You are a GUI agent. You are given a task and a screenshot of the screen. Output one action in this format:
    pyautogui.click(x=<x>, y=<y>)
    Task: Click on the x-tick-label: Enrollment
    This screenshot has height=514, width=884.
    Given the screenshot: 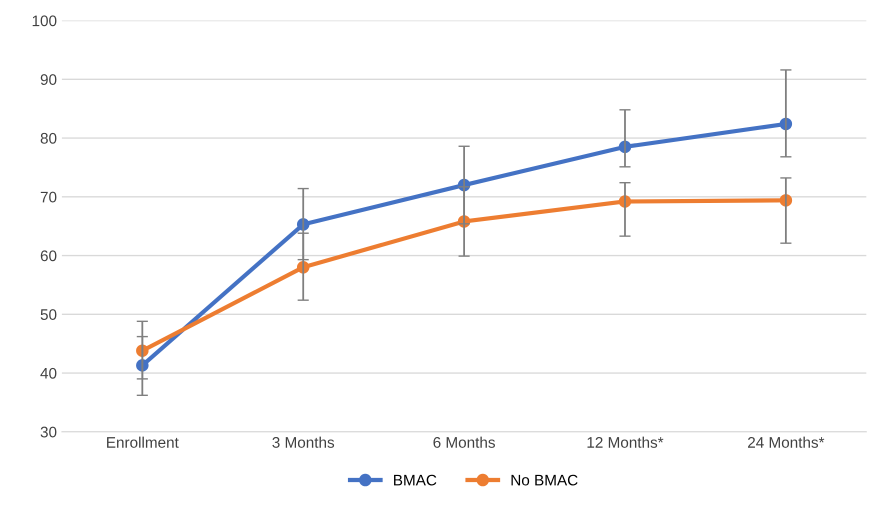 What is the action you would take?
    pyautogui.click(x=143, y=442)
    